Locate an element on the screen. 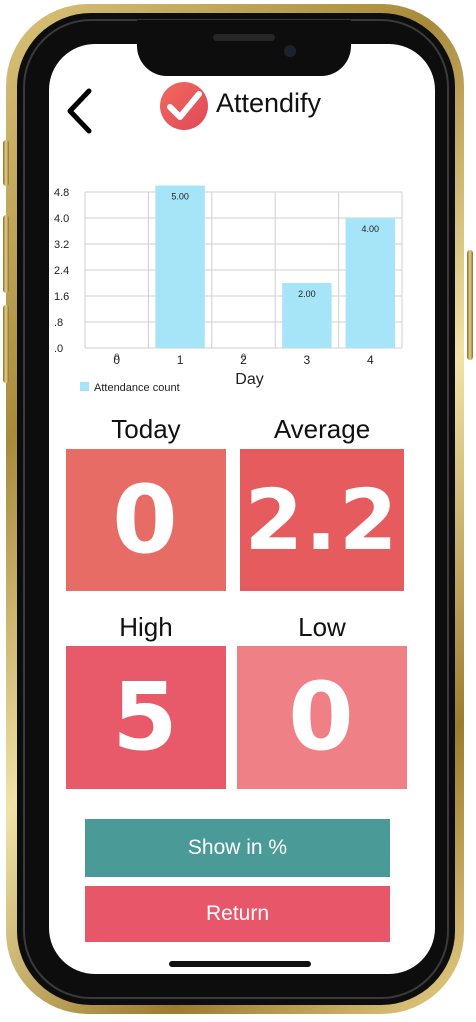 The height and width of the screenshot is (1022, 476). low-label: Low is located at coordinates (322, 627).